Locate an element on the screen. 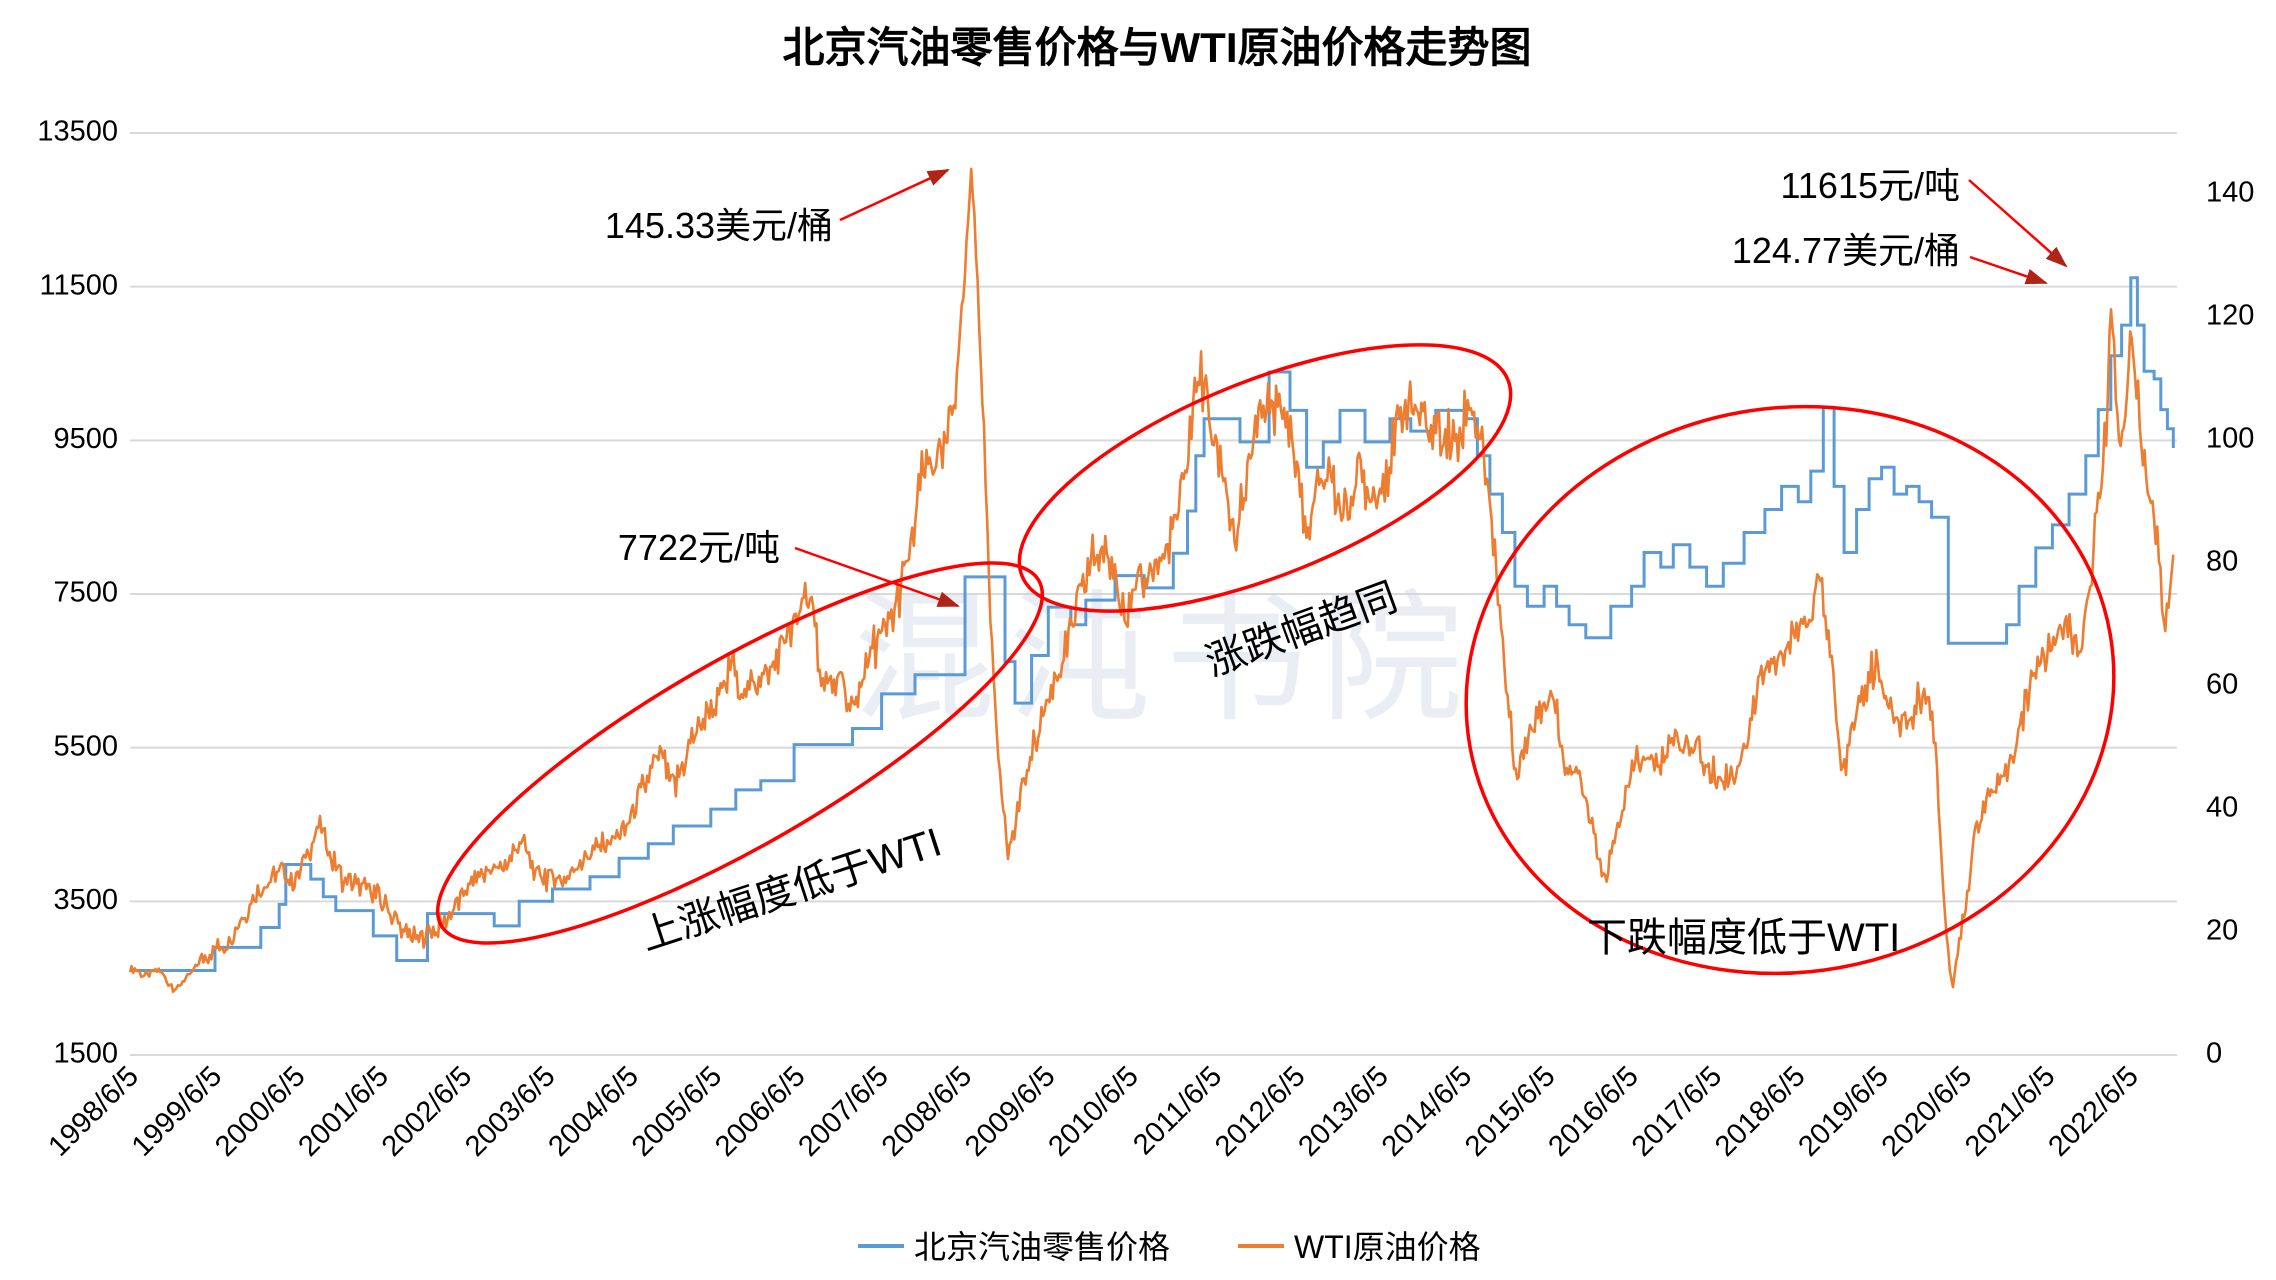  wti-2022-peak-label: 124.77美元/桶 is located at coordinates (1846, 250).